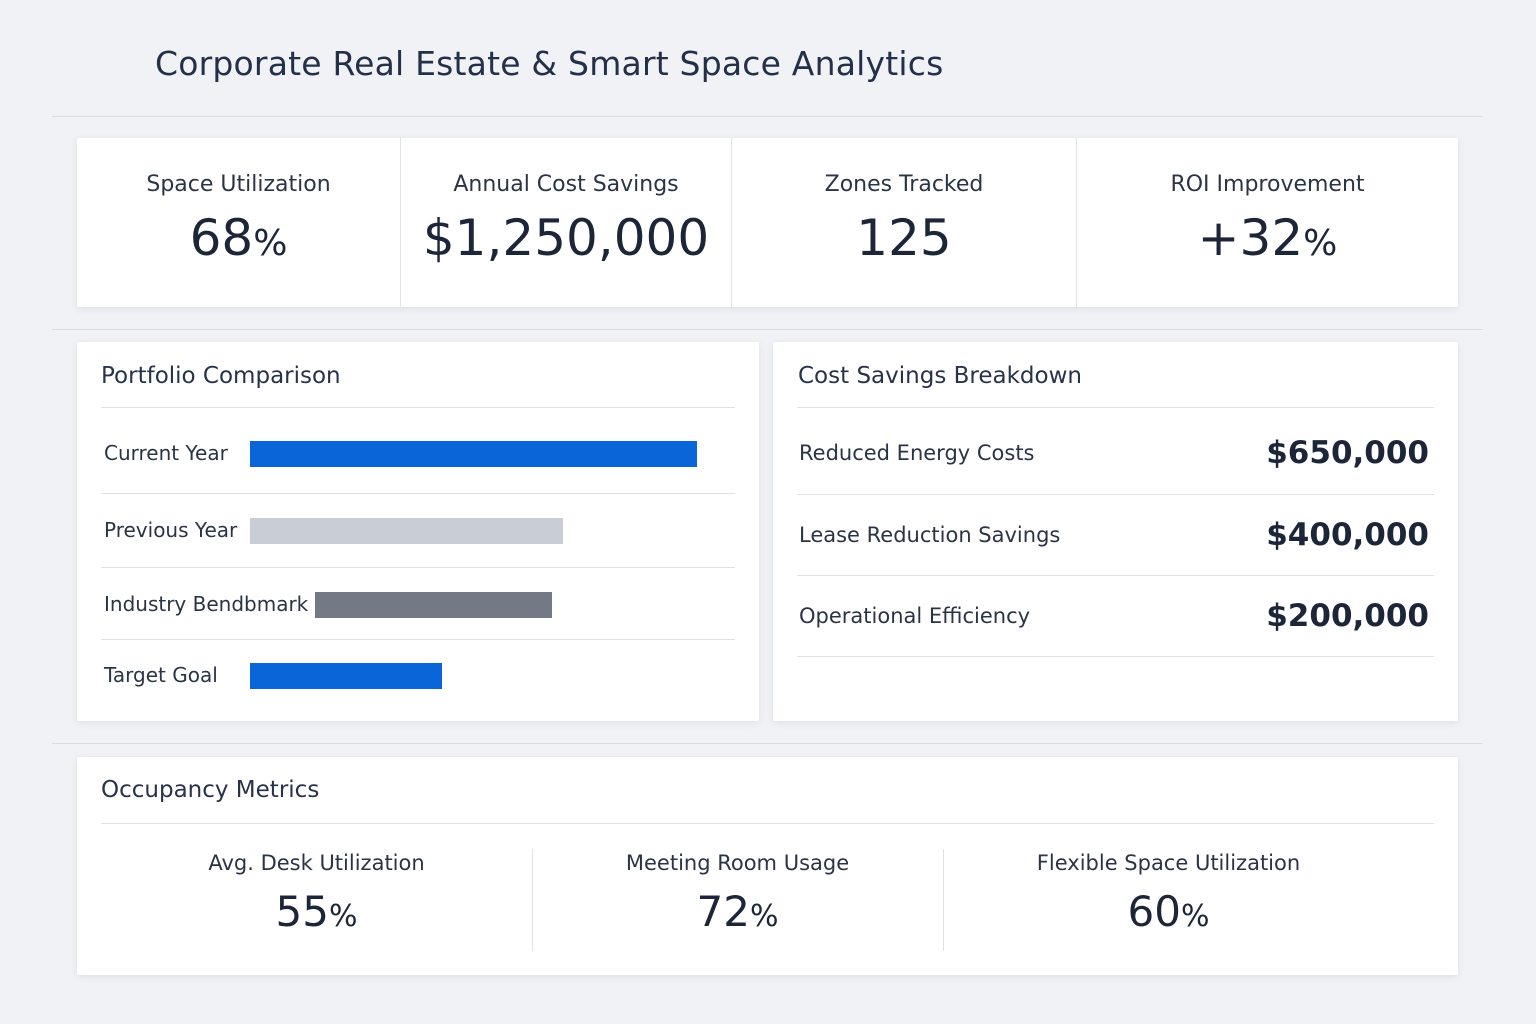 Image resolution: width=1536 pixels, height=1024 pixels. What do you see at coordinates (406, 531) in the screenshot?
I see `bar-previous-year` at bounding box center [406, 531].